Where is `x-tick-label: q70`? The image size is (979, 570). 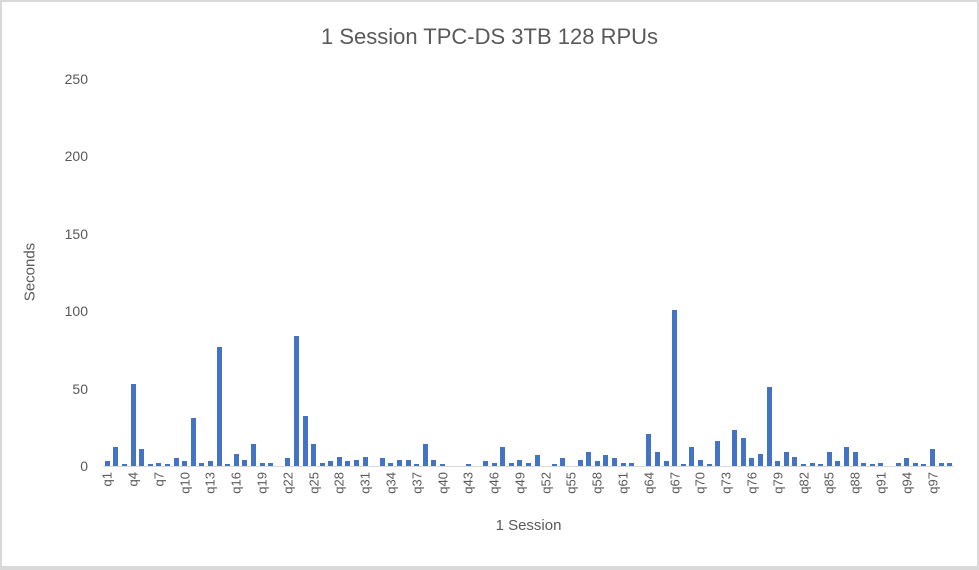 x-tick-label: q70 is located at coordinates (700, 483).